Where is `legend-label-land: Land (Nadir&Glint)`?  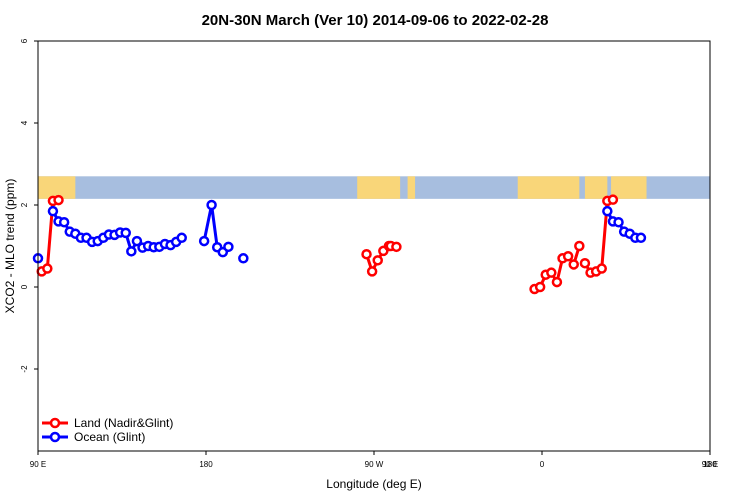 legend-label-land: Land (Nadir&Glint) is located at coordinates (123, 423).